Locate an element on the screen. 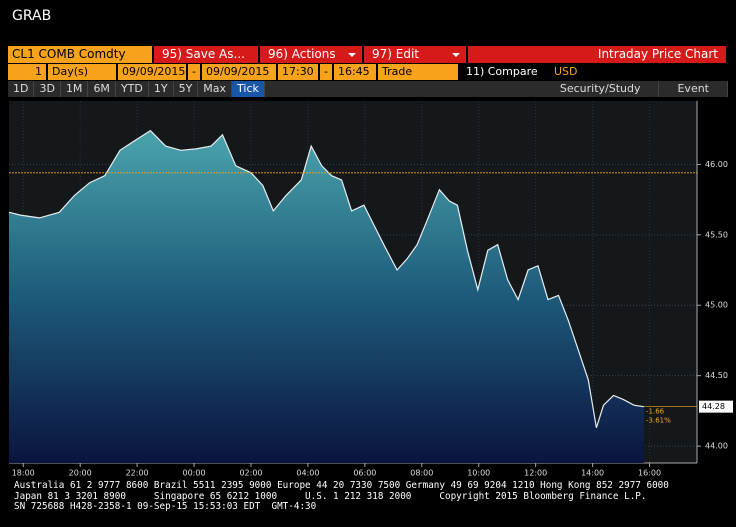 Image resolution: width=736 pixels, height=527 pixels. x-tick-label: 02:00 is located at coordinates (250, 473).